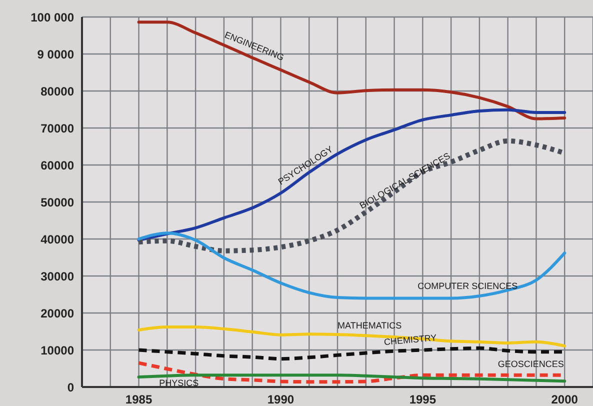  I want to click on x-tick-label: 1985, so click(138, 399).